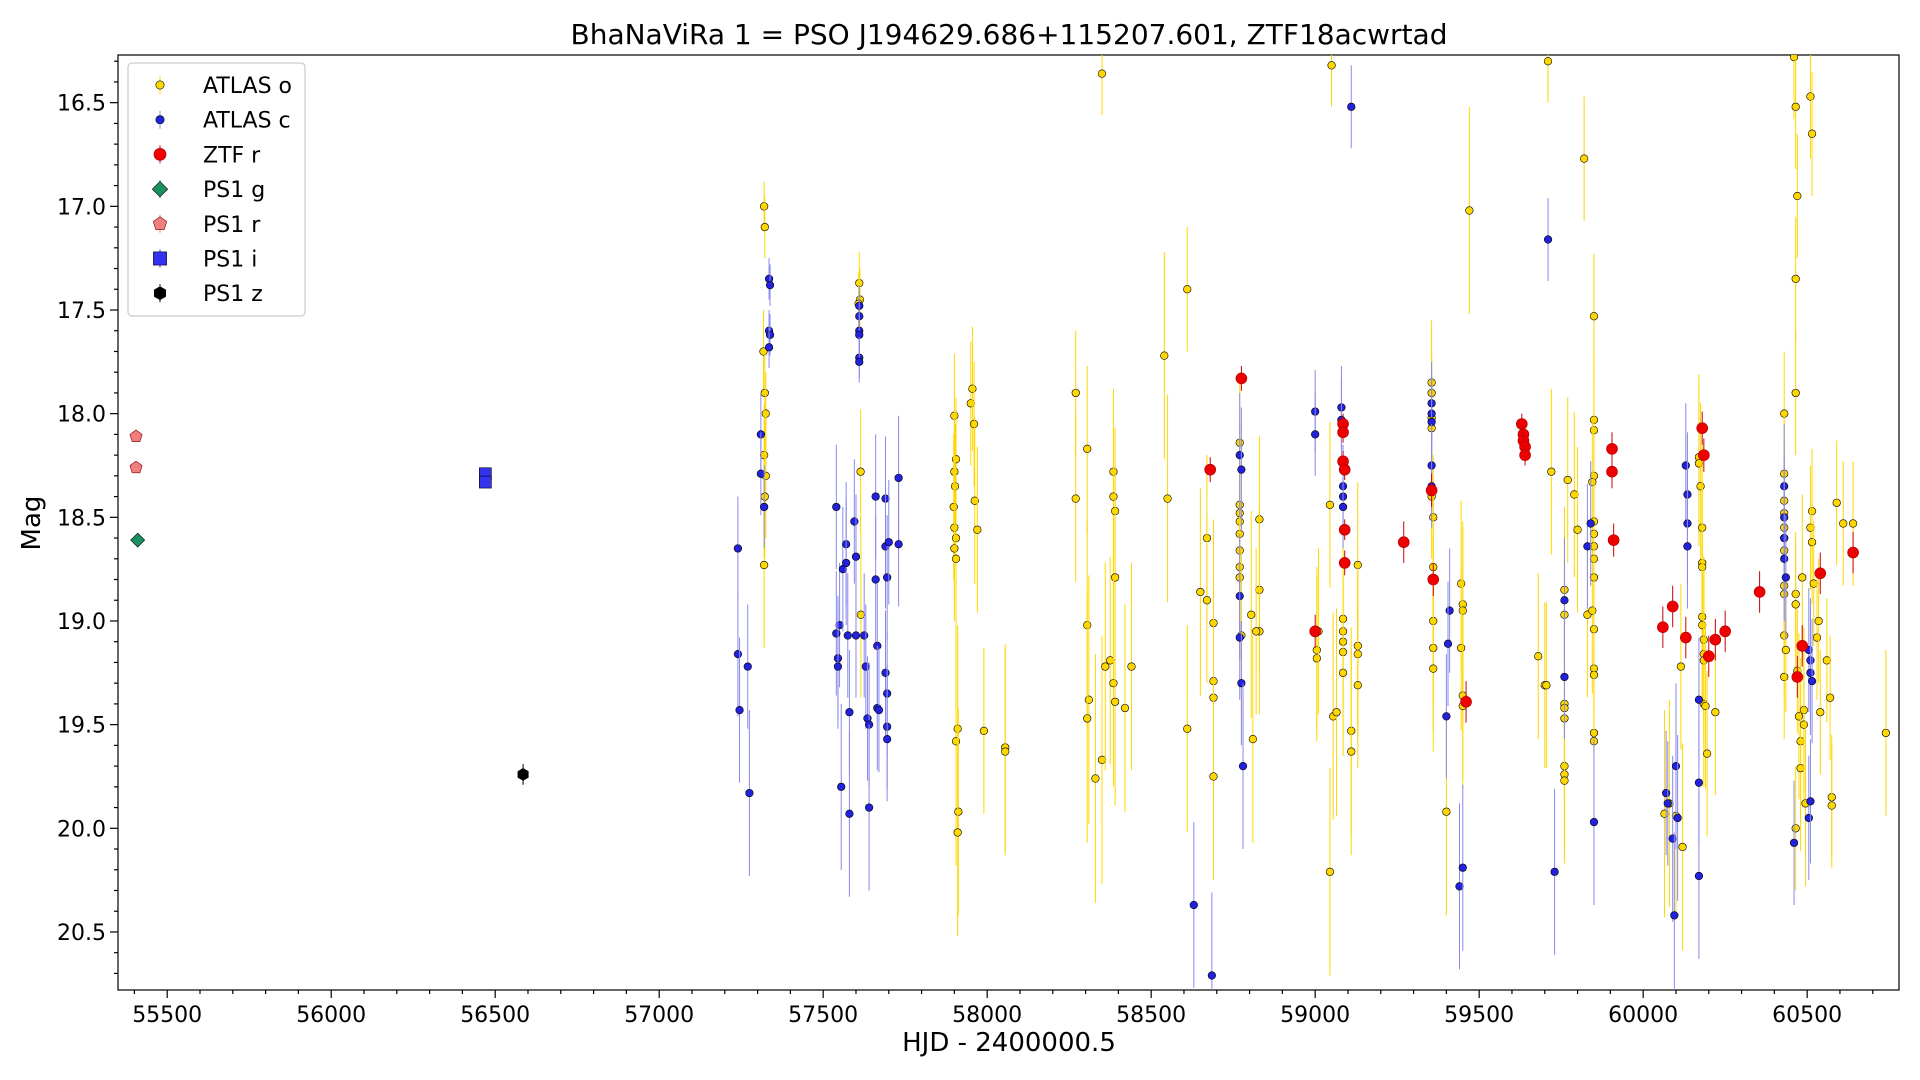  Describe the element at coordinates (823, 1015) in the screenshot. I see `x-tick-label: 57500` at that location.